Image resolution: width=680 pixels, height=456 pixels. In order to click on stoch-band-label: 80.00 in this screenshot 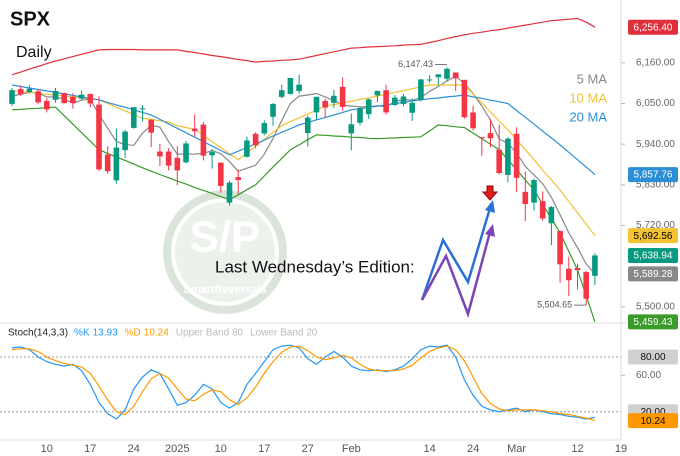, I will do `click(652, 357)`.